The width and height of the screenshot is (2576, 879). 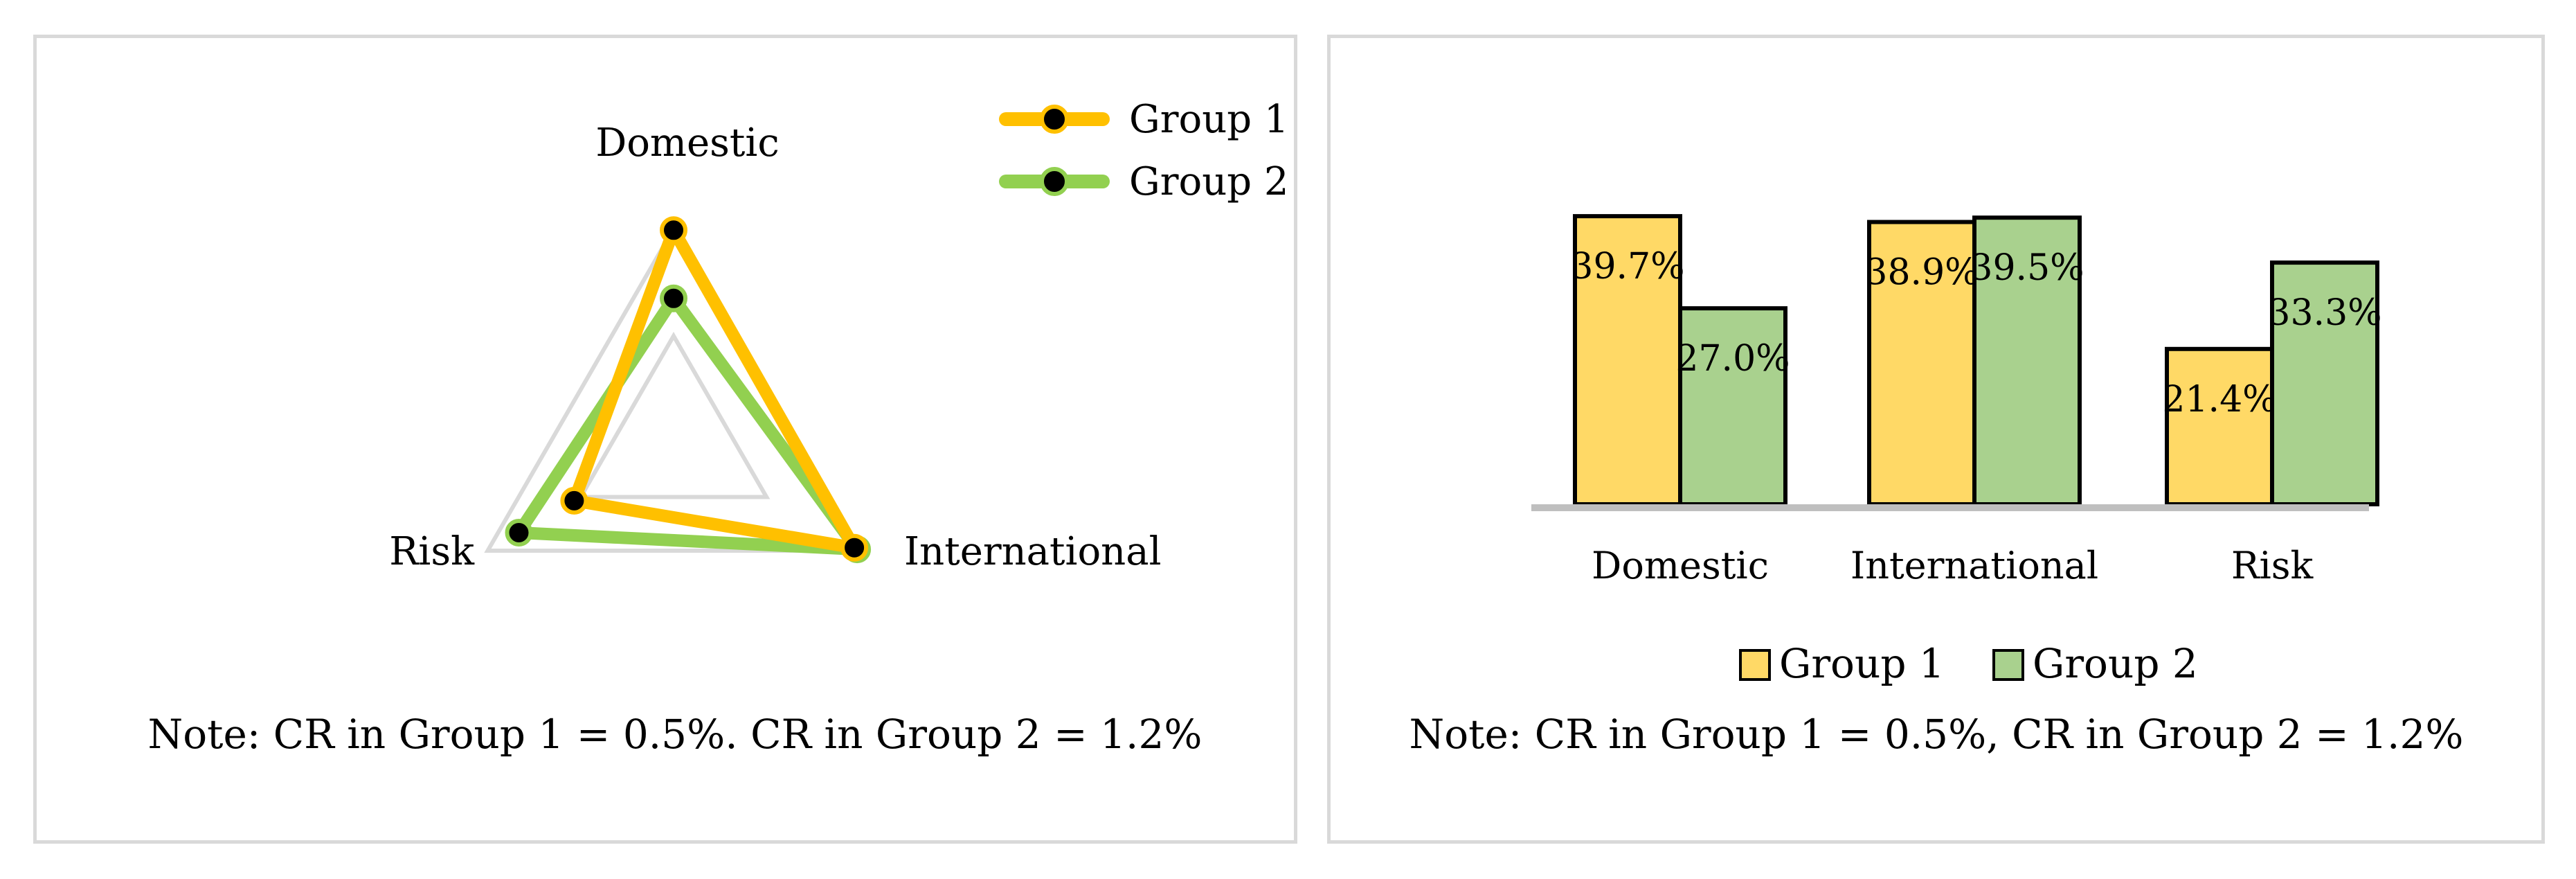 What do you see at coordinates (1681, 565) in the screenshot?
I see `x-tick-domestic: Domestic` at bounding box center [1681, 565].